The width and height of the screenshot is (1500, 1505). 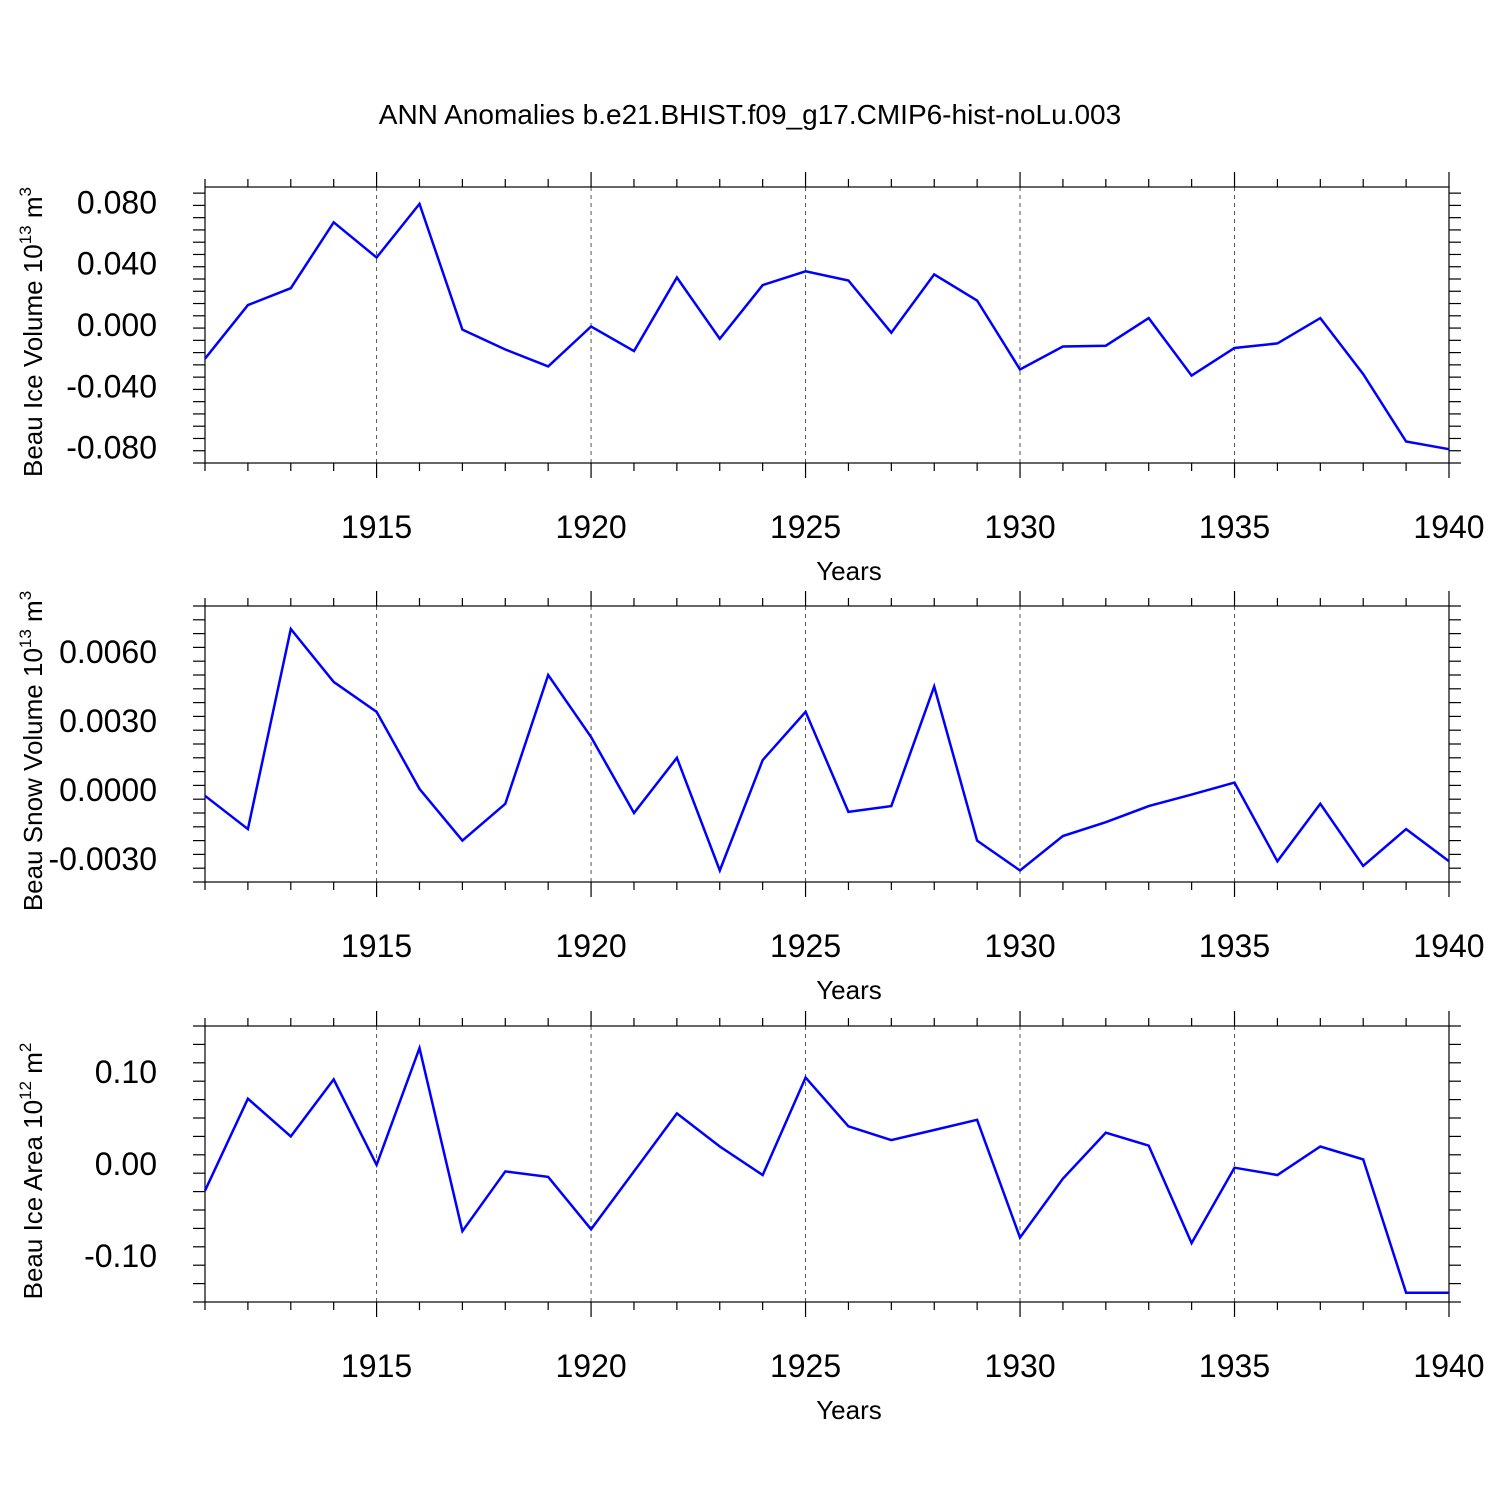 What do you see at coordinates (111, 448) in the screenshot?
I see `y-tick-label: -0.080` at bounding box center [111, 448].